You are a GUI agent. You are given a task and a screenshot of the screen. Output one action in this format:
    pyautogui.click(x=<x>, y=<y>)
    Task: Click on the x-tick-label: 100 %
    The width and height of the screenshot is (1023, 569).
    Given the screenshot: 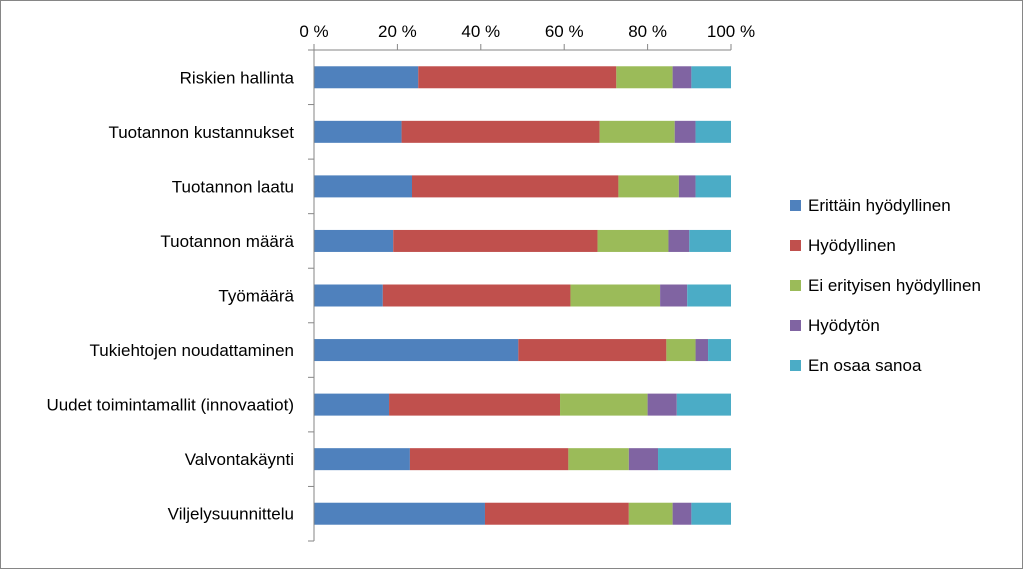 What is the action you would take?
    pyautogui.click(x=731, y=31)
    